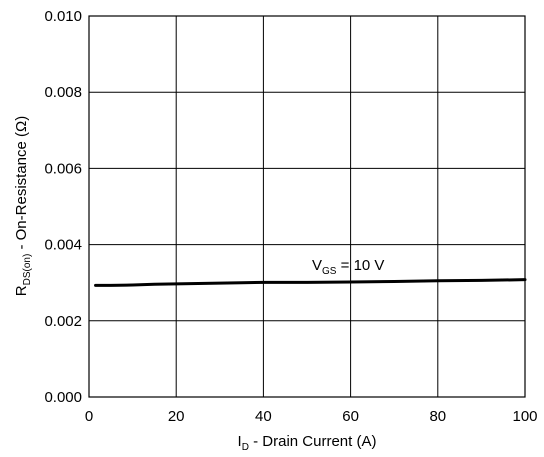  I want to click on y-tick-label: 0.006, so click(63, 168).